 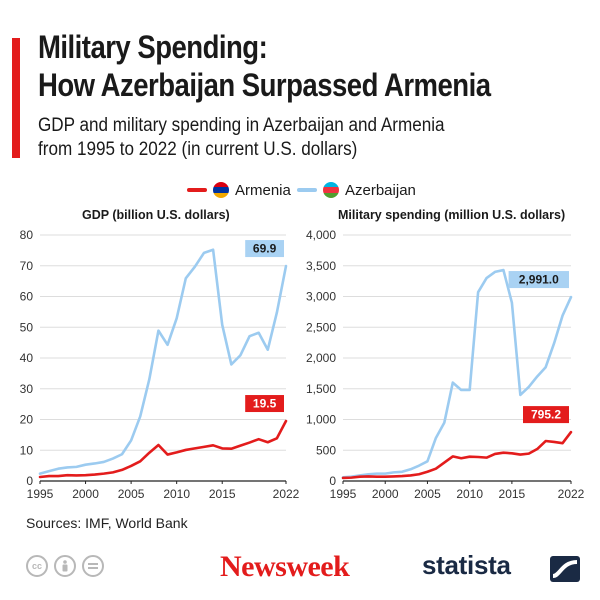 I want to click on by-icon, so click(x=65, y=566).